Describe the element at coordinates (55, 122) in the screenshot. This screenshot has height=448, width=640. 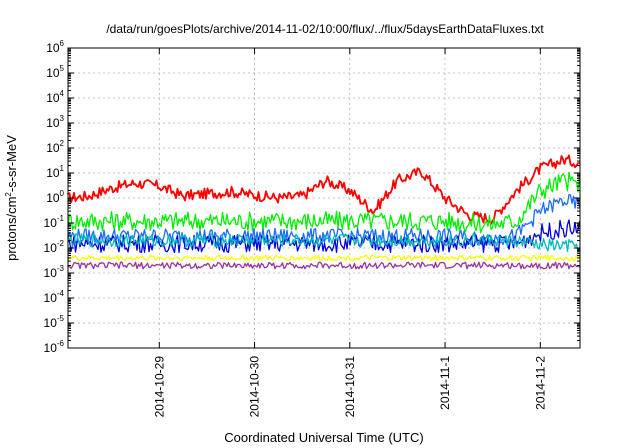
I see `y-tick-label: 10³` at that location.